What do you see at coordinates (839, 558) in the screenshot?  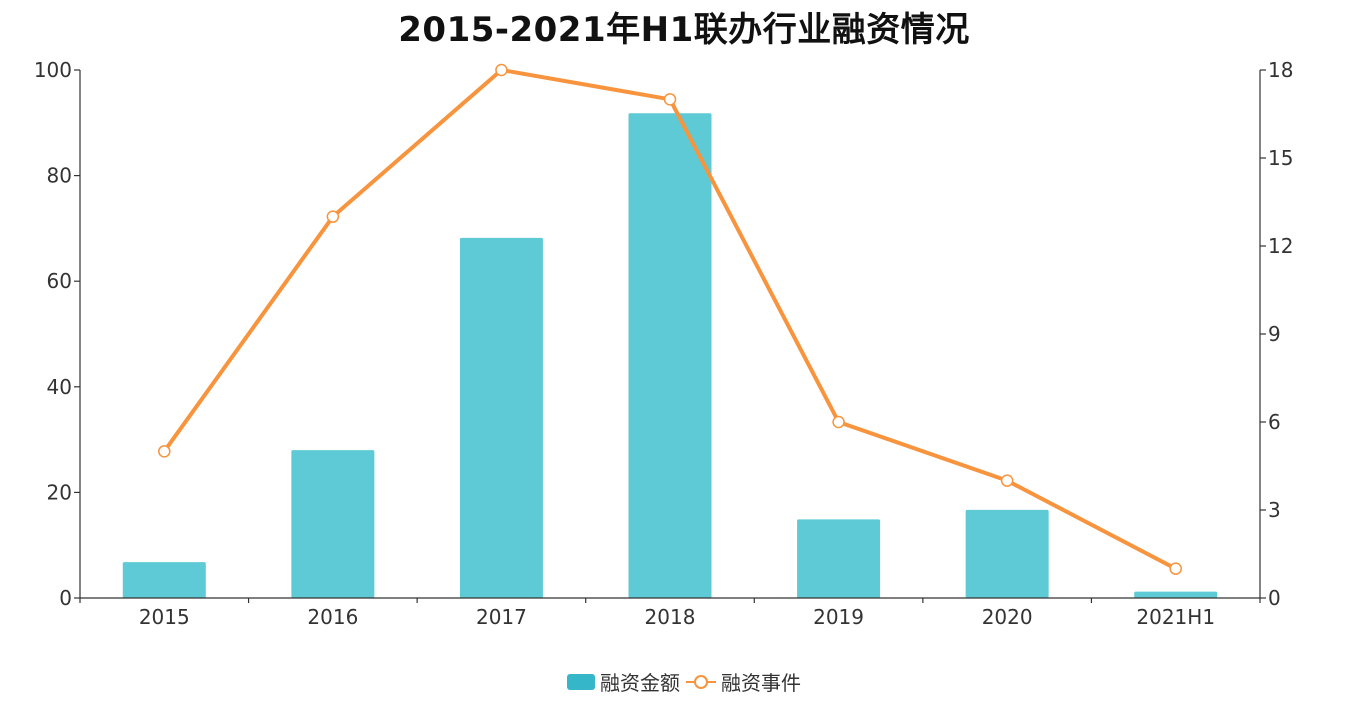 I see `bar-2019` at bounding box center [839, 558].